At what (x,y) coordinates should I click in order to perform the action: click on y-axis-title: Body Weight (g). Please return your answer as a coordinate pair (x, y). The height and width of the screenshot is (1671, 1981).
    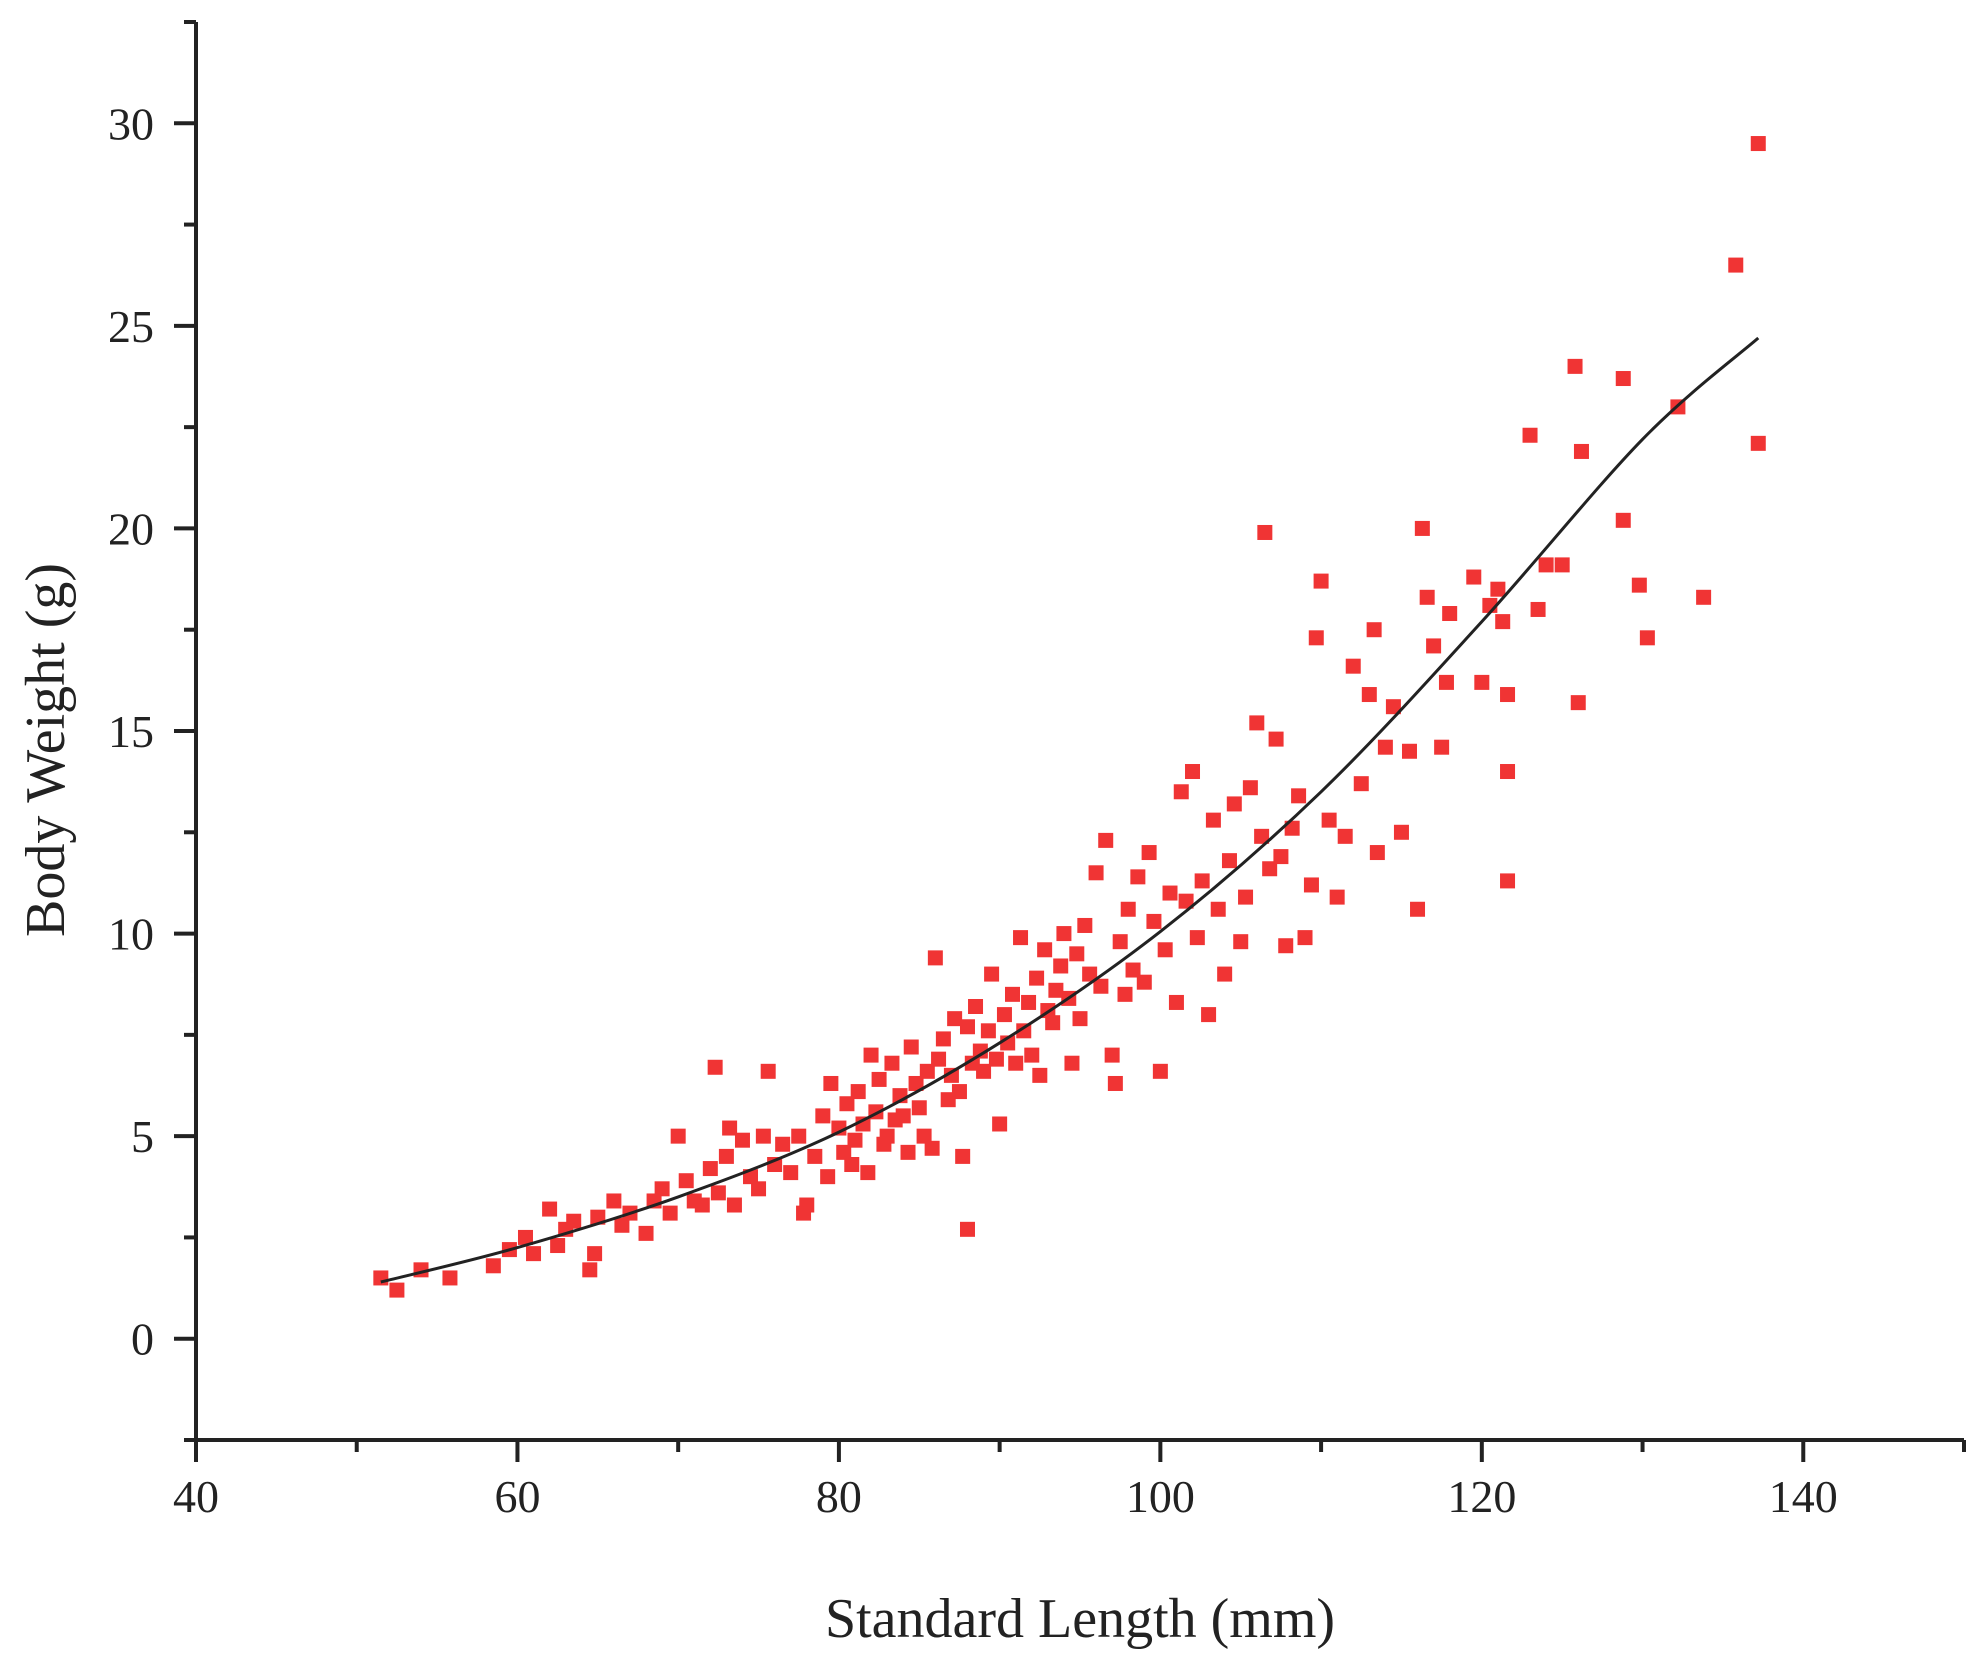
    Looking at the image, I should click on (46, 750).